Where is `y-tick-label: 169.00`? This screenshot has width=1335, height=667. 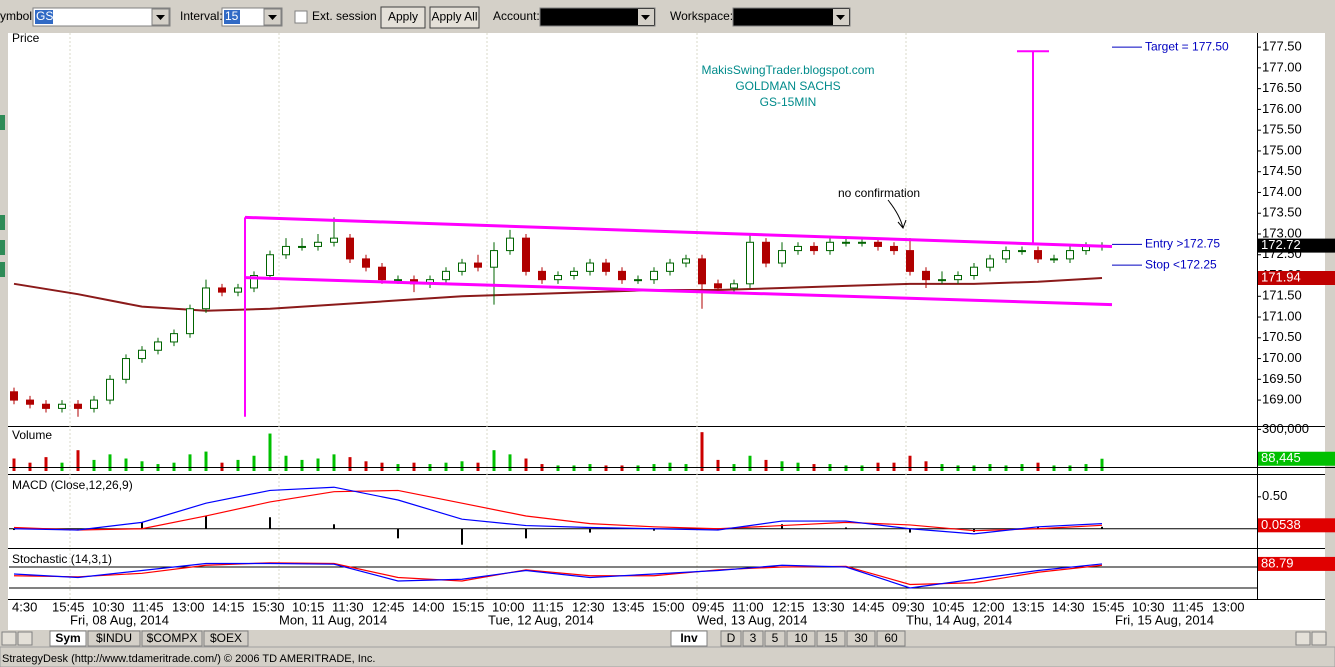 y-tick-label: 169.00 is located at coordinates (1282, 399).